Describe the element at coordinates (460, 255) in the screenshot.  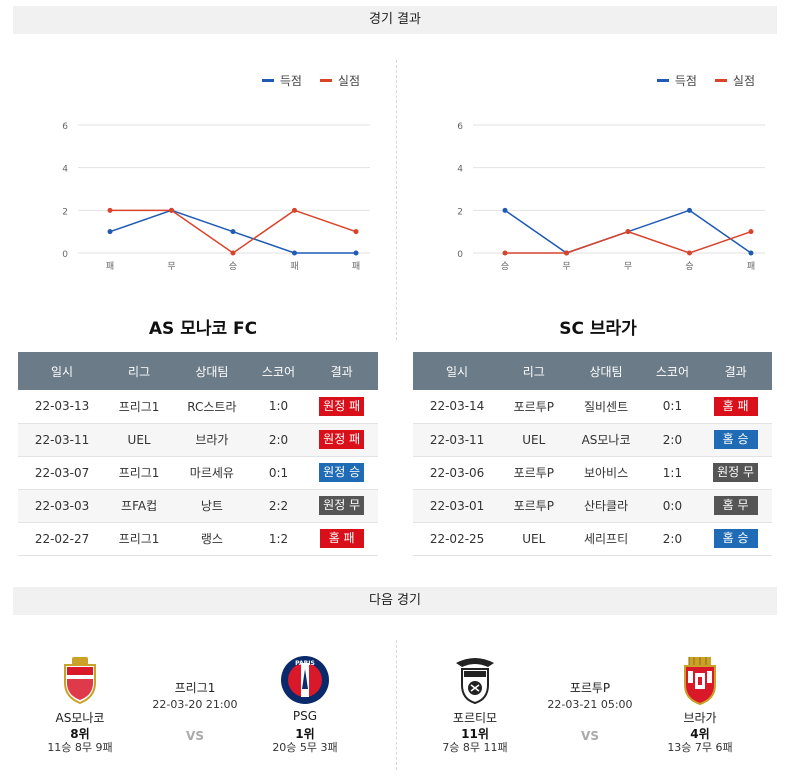
I see `y-tick-label: 0` at that location.